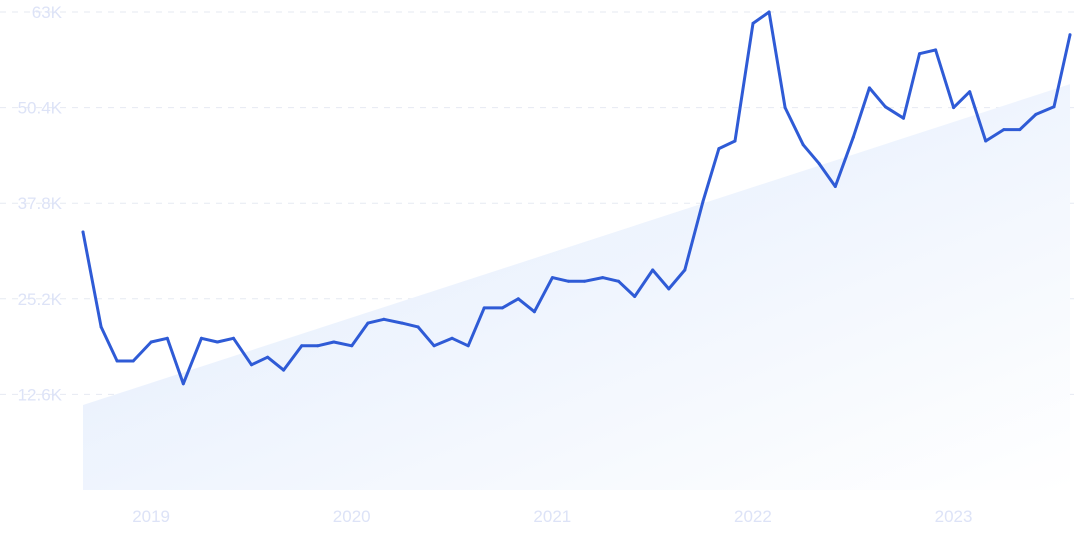  I want to click on y-axis-ticks: 12.6K 25.2K 37.8K 50.4K 63K, so click(40, 203).